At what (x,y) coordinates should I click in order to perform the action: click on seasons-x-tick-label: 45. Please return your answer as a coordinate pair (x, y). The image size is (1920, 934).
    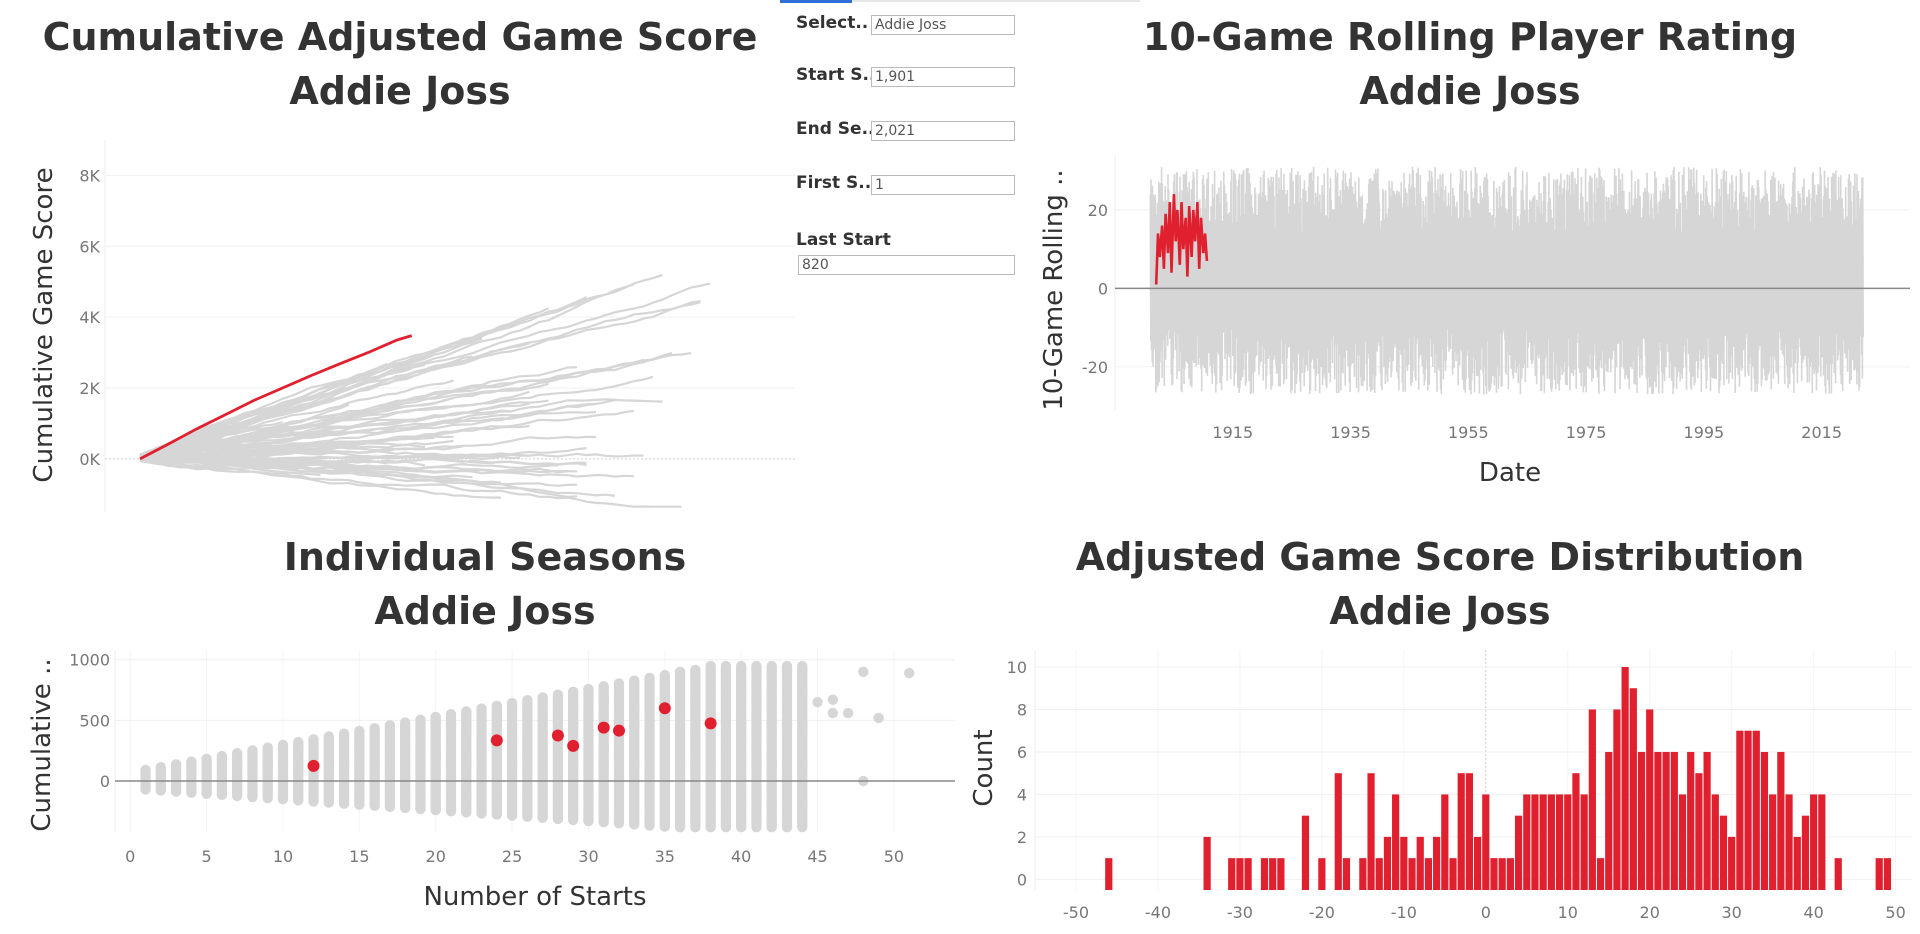
    Looking at the image, I should click on (817, 856).